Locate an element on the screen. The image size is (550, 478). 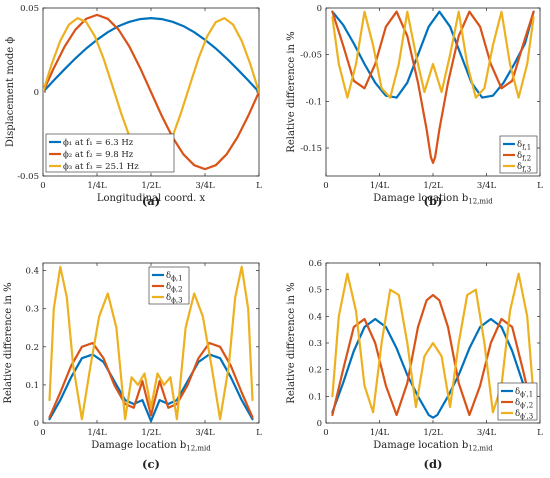
legend-entry-1: ϕ₁ at f₁ = 6.3 Hz is located at coordinates (98, 143).